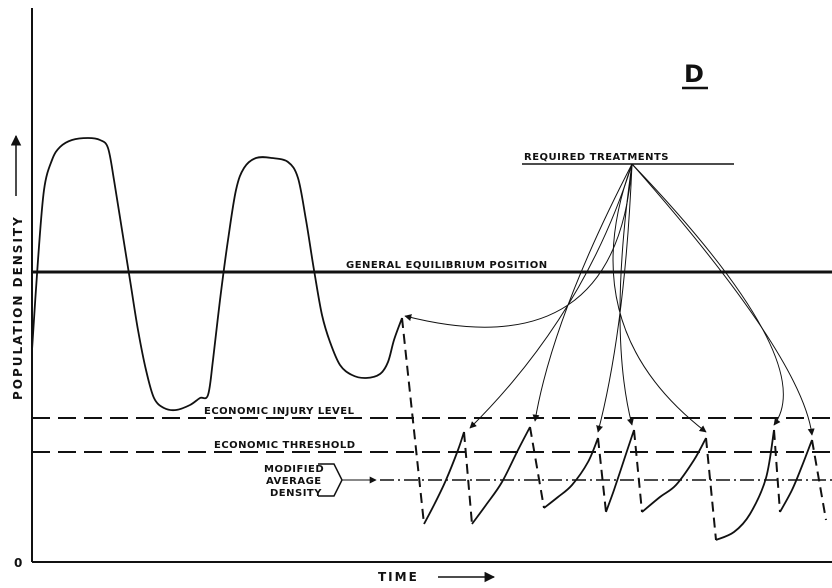 This screenshot has height=588, width=832. Describe the element at coordinates (447, 265) in the screenshot. I see `equilibrium-label: GENERAL EQUILIBRIUM POSITION` at that location.